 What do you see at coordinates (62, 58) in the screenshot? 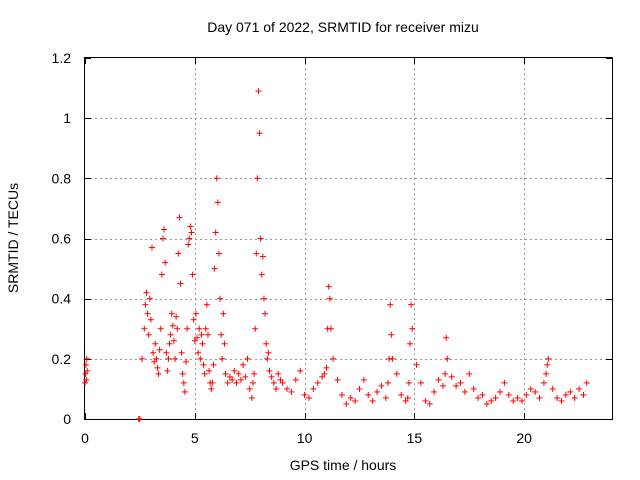
I see `y-tick-label: 1.2` at bounding box center [62, 58].